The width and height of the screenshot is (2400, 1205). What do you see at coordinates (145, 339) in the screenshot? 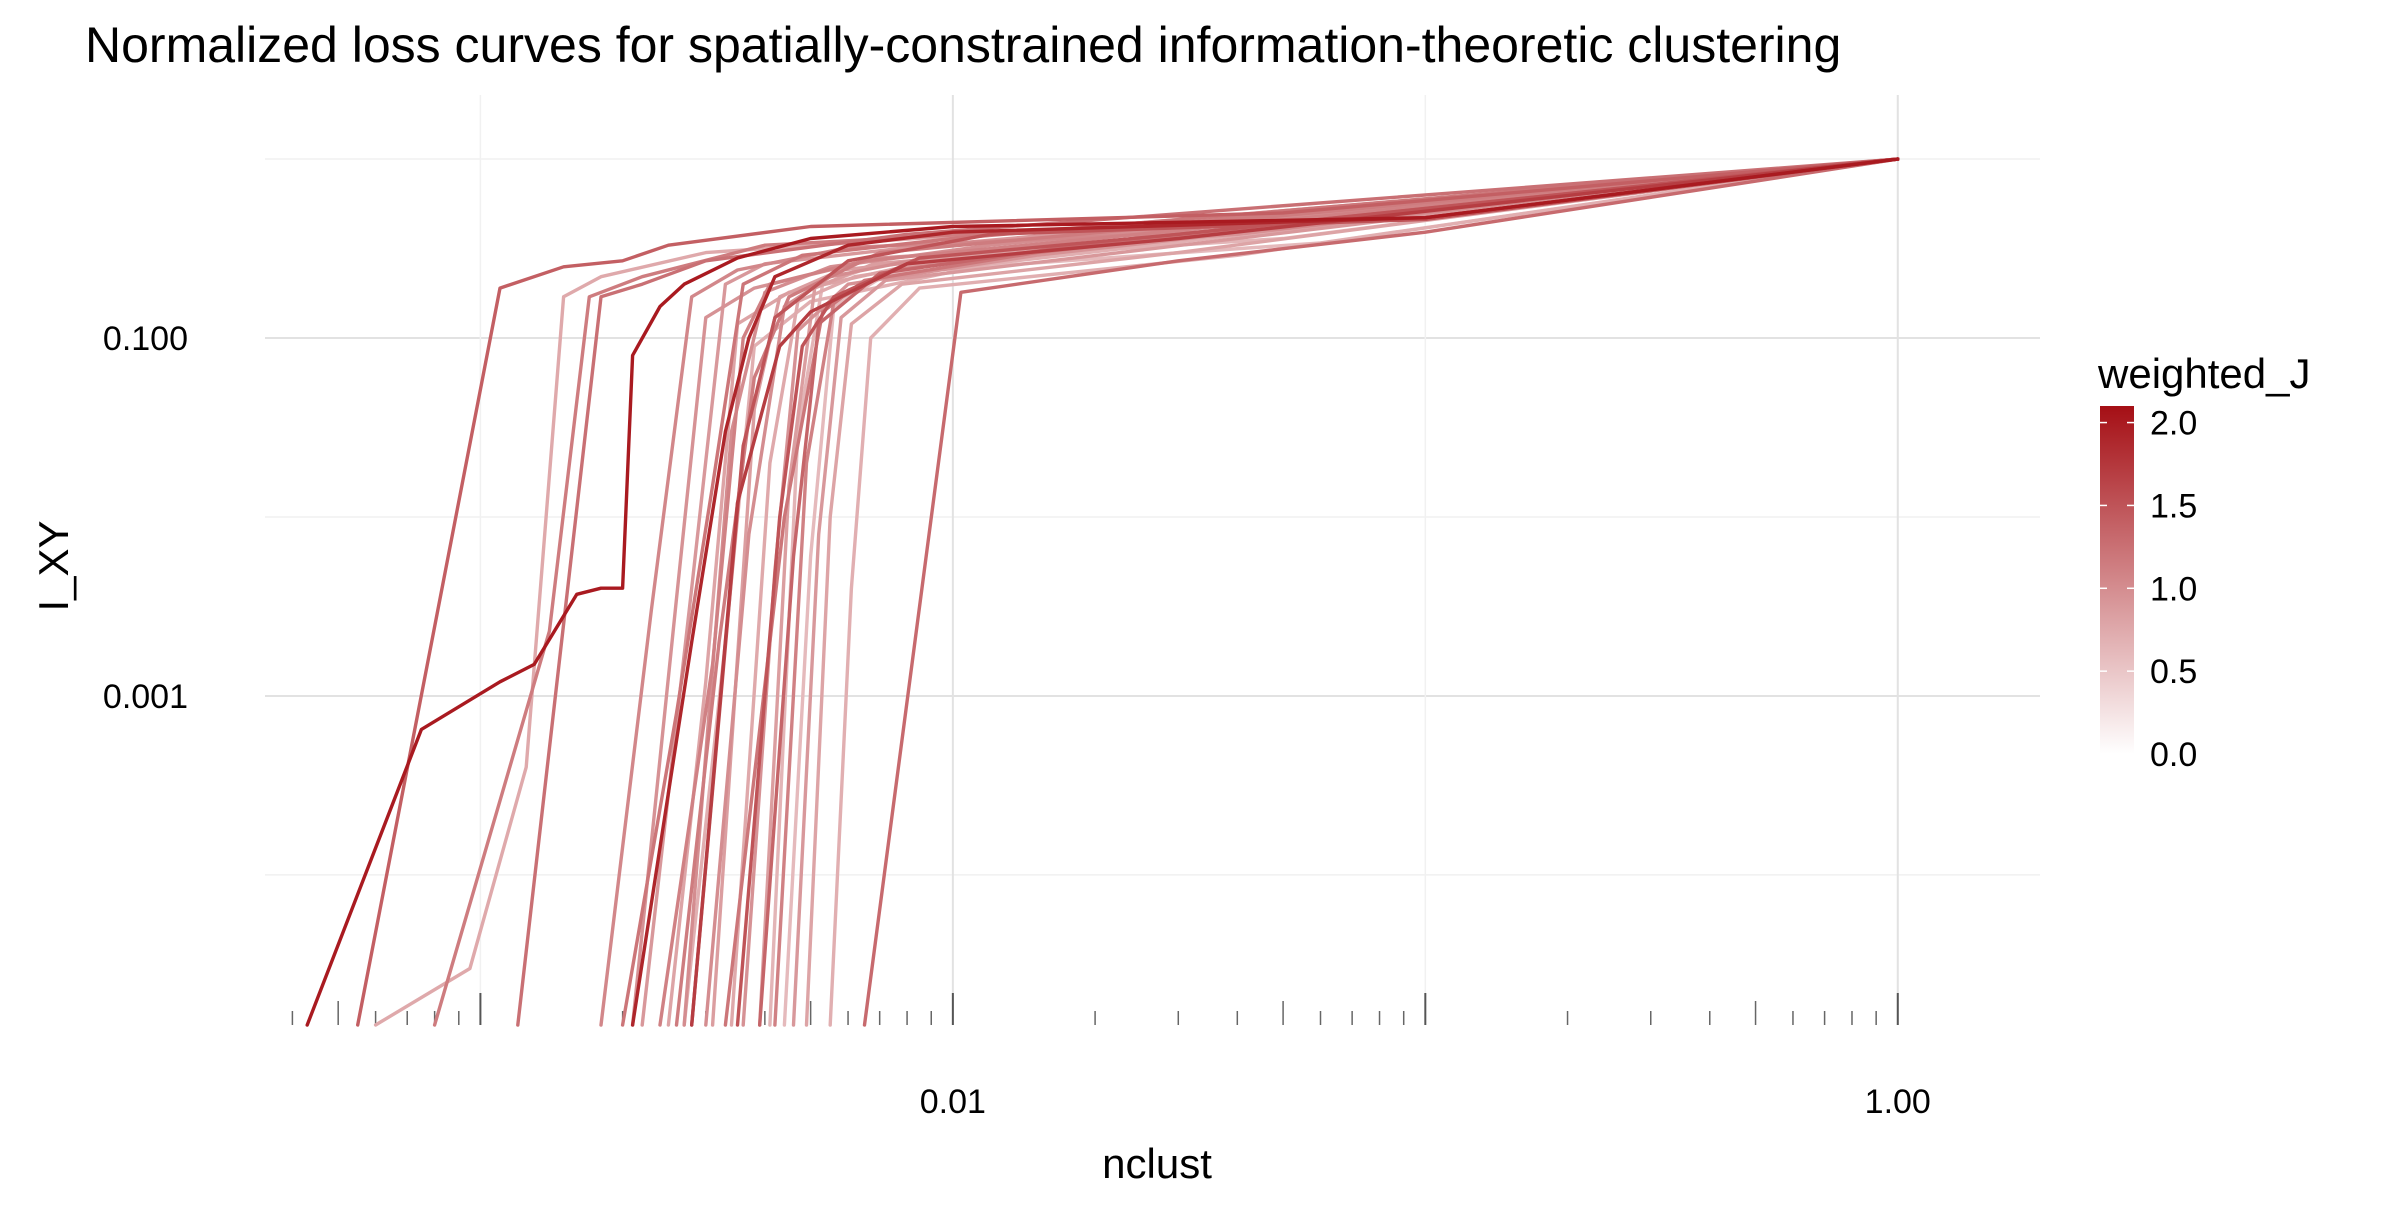
I see `y-tick-label: 0.100` at bounding box center [145, 339].